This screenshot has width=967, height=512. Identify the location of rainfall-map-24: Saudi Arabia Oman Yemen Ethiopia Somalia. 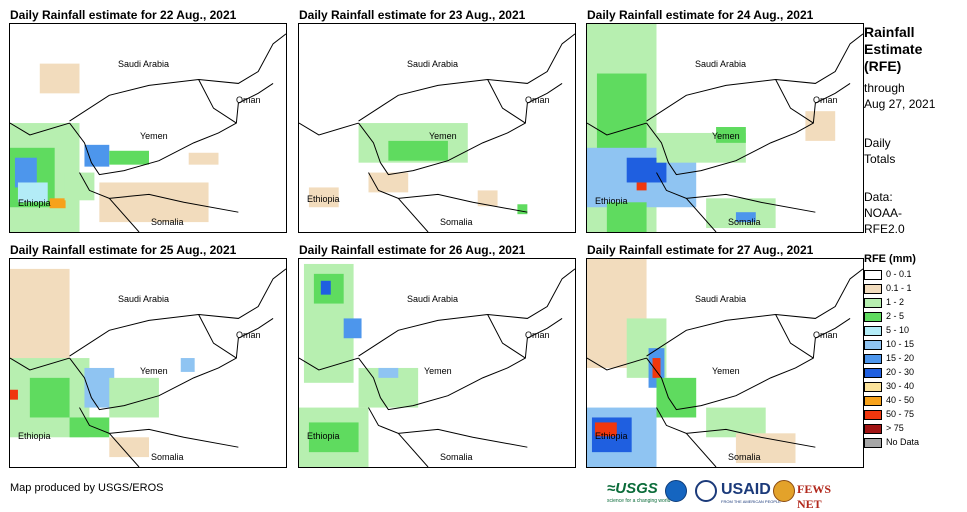
(725, 128).